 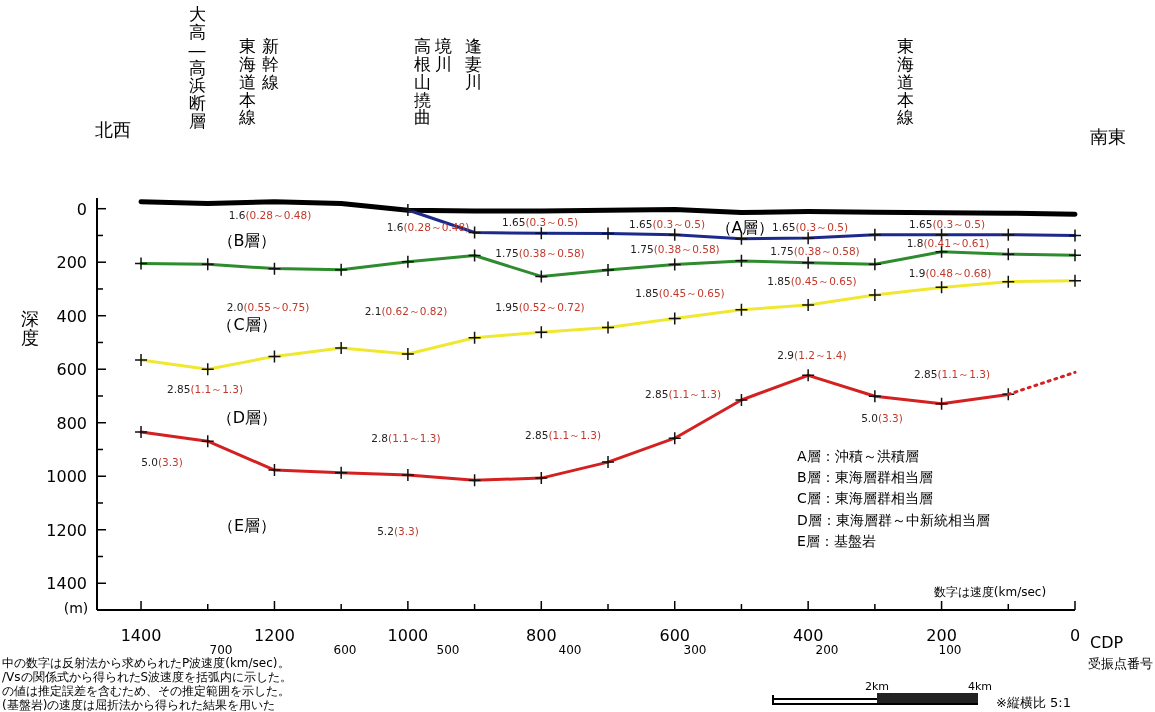 What do you see at coordinates (270, 215) in the screenshot?
I see `annotation: 1.6(0.28～0.48)` at bounding box center [270, 215].